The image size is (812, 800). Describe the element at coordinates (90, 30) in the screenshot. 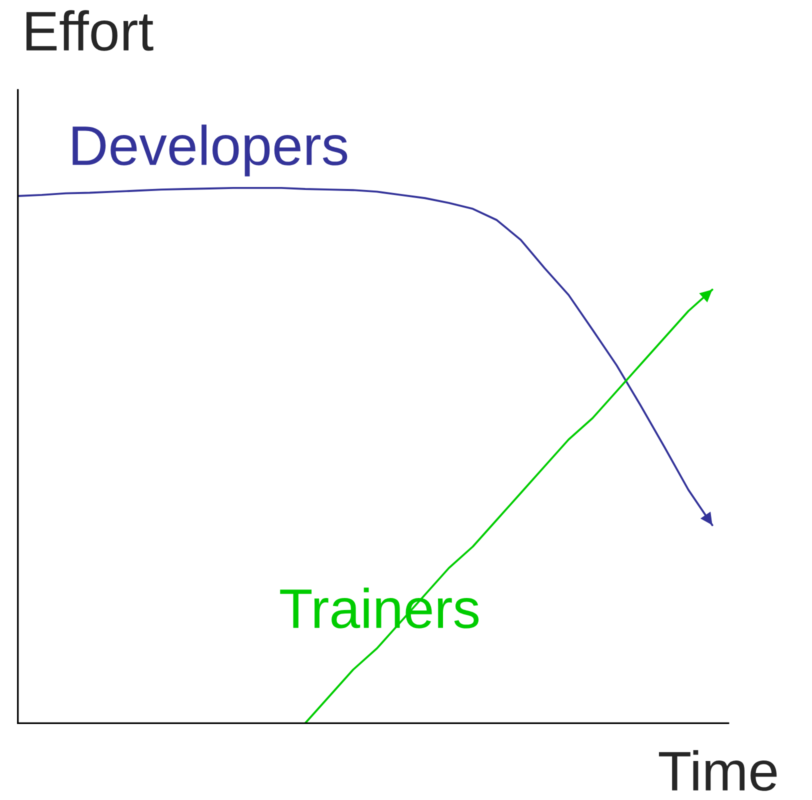

I see `y-axis-title: Effort` at that location.